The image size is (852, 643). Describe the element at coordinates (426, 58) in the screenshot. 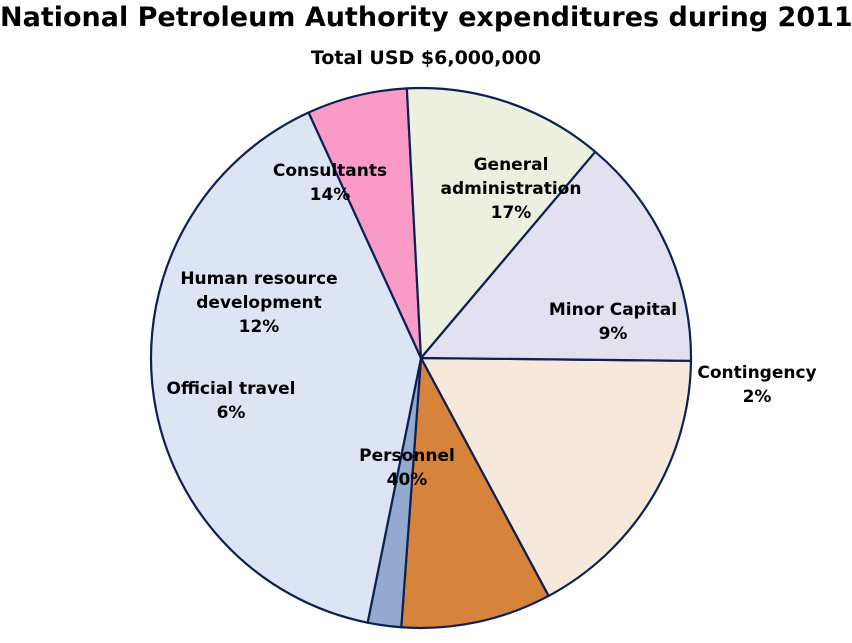

I see `chart-subtitle: Total USD $6,000,000` at that location.